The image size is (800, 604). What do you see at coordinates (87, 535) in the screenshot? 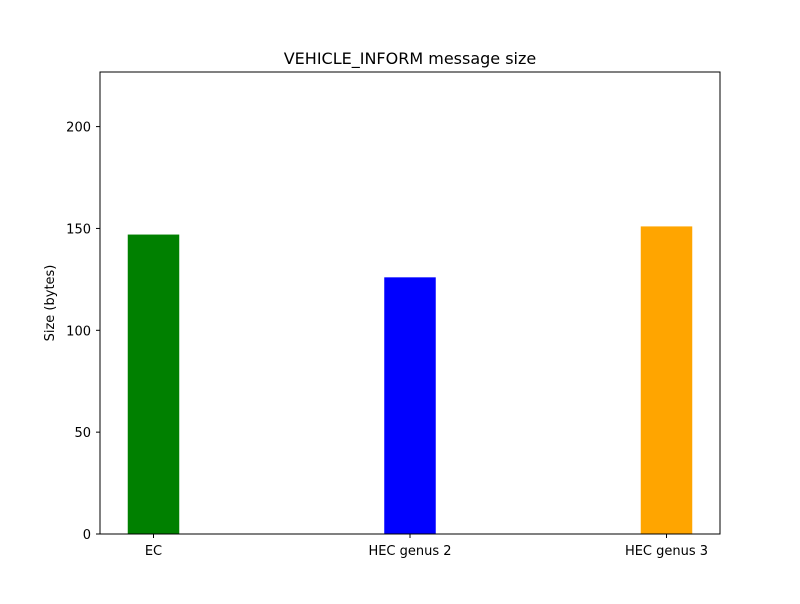
I see `y-tick-label: 0` at bounding box center [87, 535].